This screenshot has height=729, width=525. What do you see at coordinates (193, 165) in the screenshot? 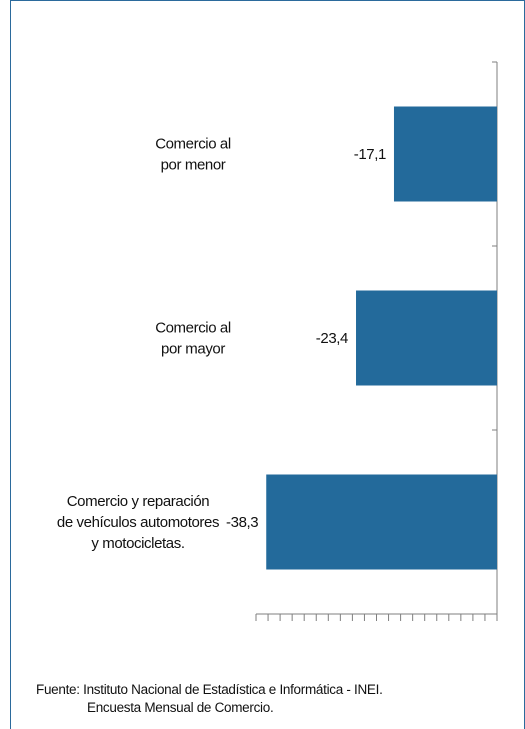
I see `category-label: por menor` at bounding box center [193, 165].